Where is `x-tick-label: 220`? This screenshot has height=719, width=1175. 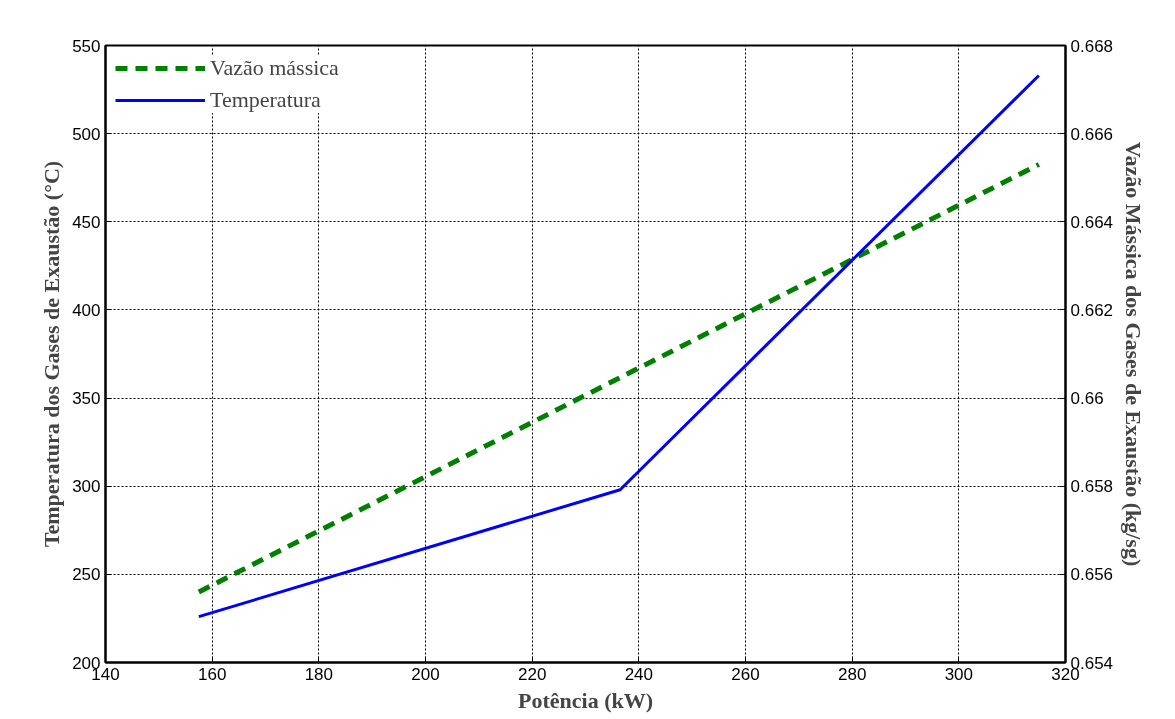
x-tick-label: 220 is located at coordinates (532, 674).